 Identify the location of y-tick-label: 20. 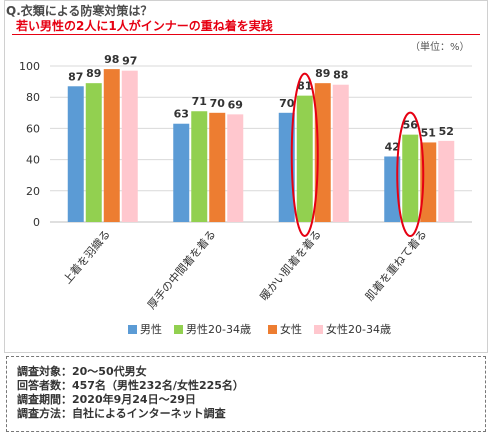
(33, 191).